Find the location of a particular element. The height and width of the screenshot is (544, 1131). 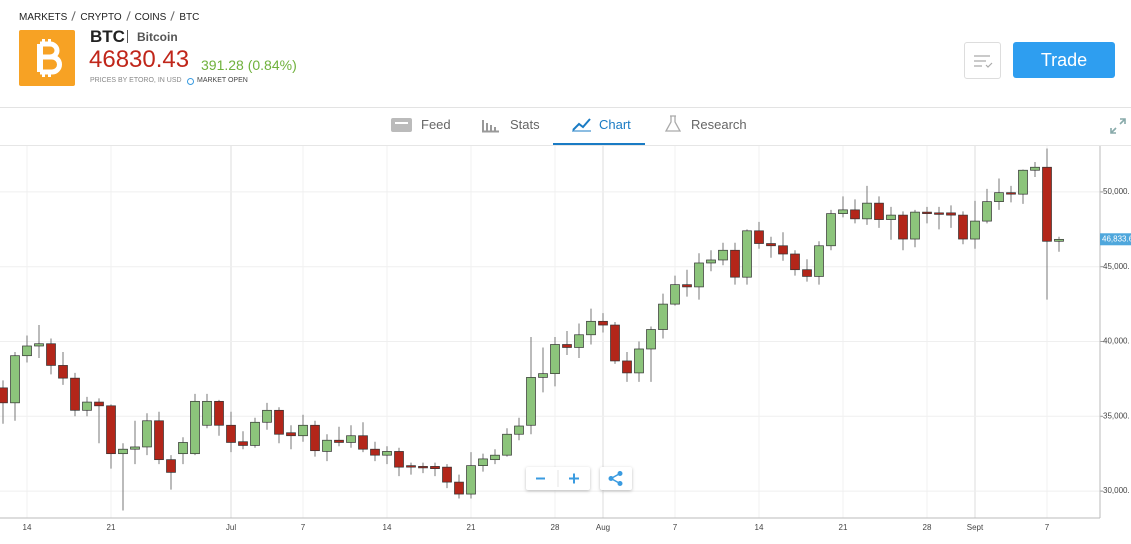

y-tick-label: 35,000. is located at coordinates (1116, 415).